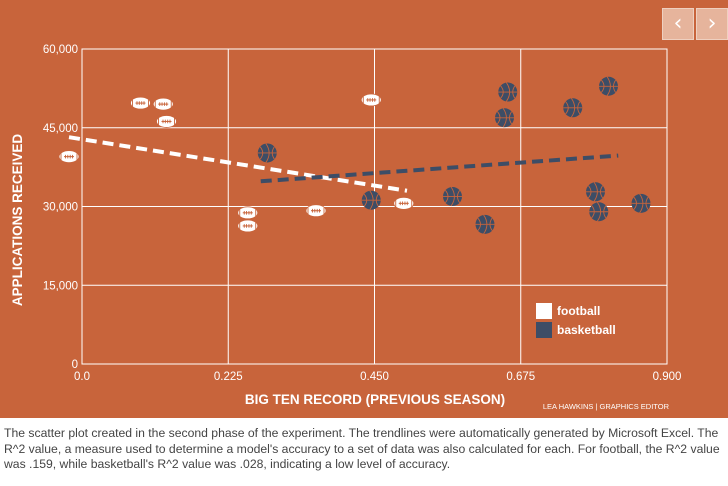  What do you see at coordinates (544, 330) in the screenshot?
I see `basketball-legend-swatch` at bounding box center [544, 330].